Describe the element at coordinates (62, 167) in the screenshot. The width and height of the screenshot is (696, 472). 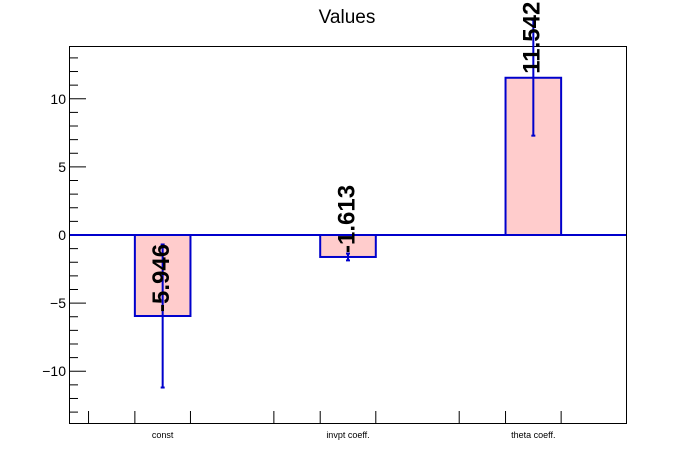
I see `y-tick-label: 5` at that location.